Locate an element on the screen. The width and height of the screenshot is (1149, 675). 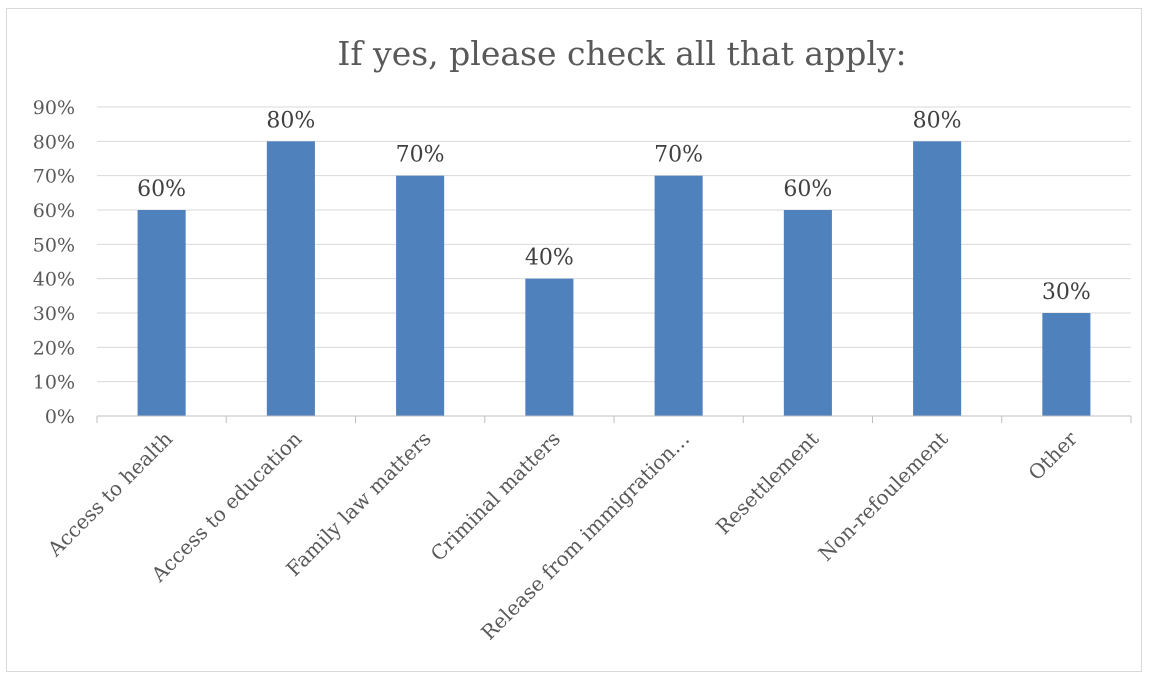
x-tick-label: Non-refoulement is located at coordinates (882, 496).